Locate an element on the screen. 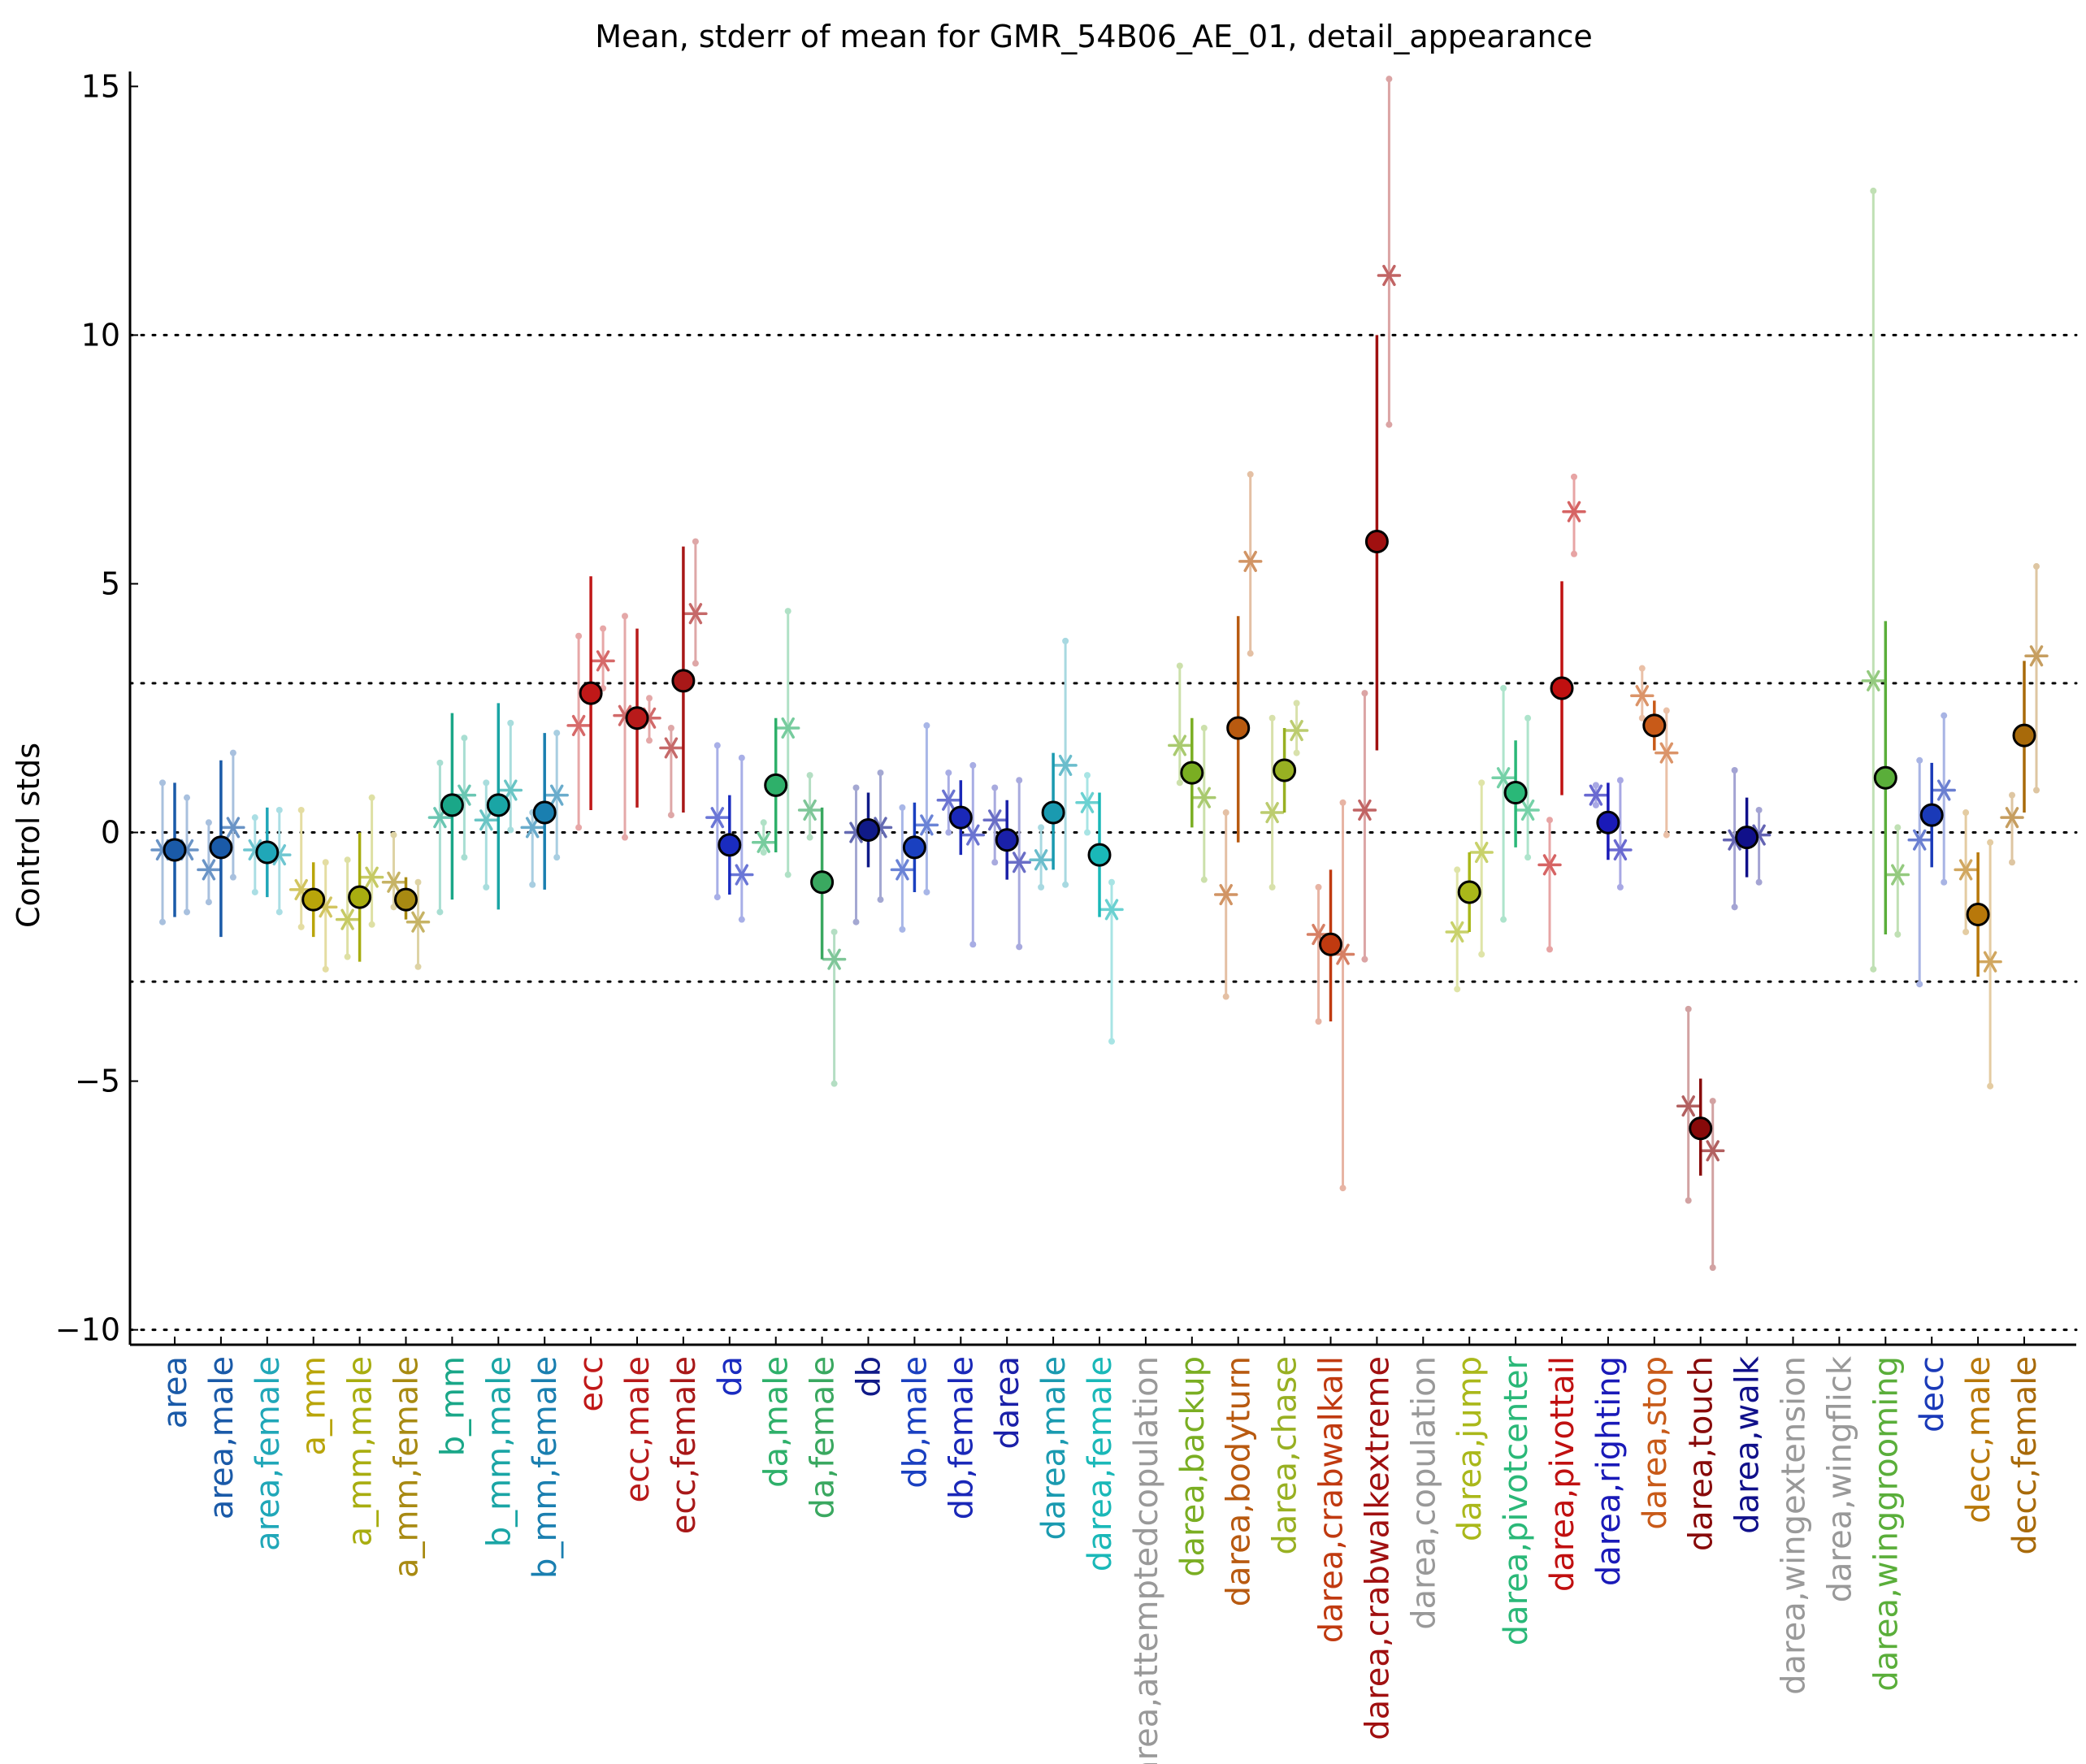 The image size is (2086, 1764). x-tick-label: a_mm,male is located at coordinates (360, 1451).